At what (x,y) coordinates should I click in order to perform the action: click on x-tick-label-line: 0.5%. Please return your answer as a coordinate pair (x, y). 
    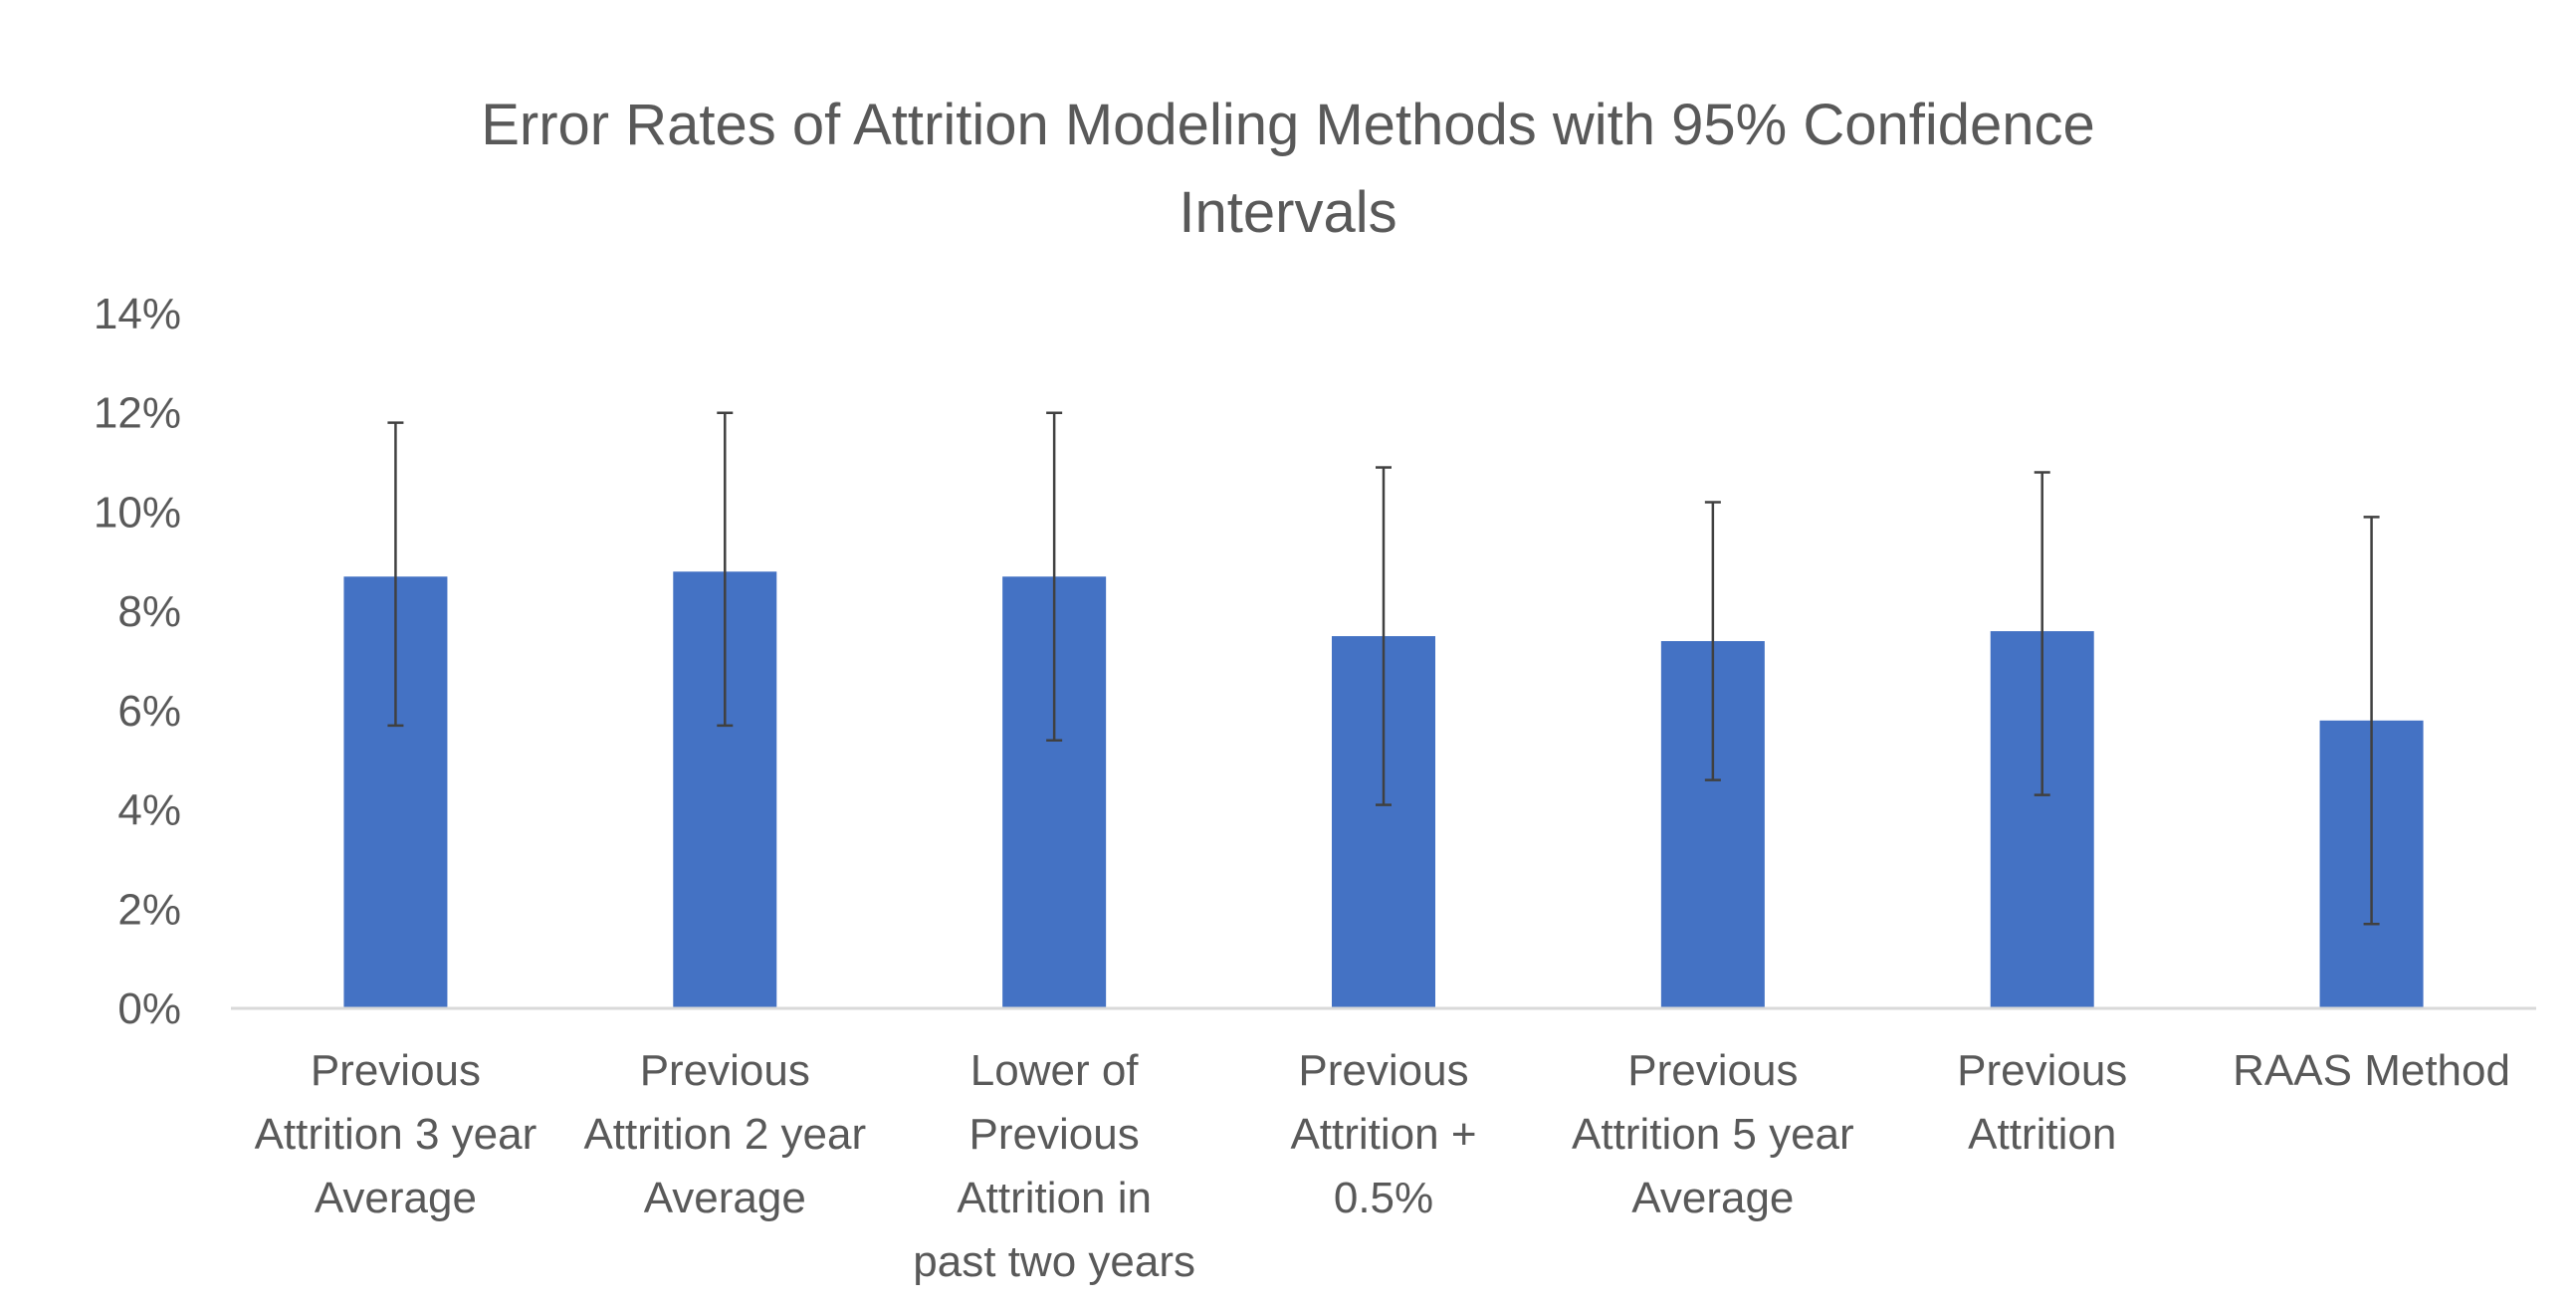
    Looking at the image, I should click on (1383, 1198).